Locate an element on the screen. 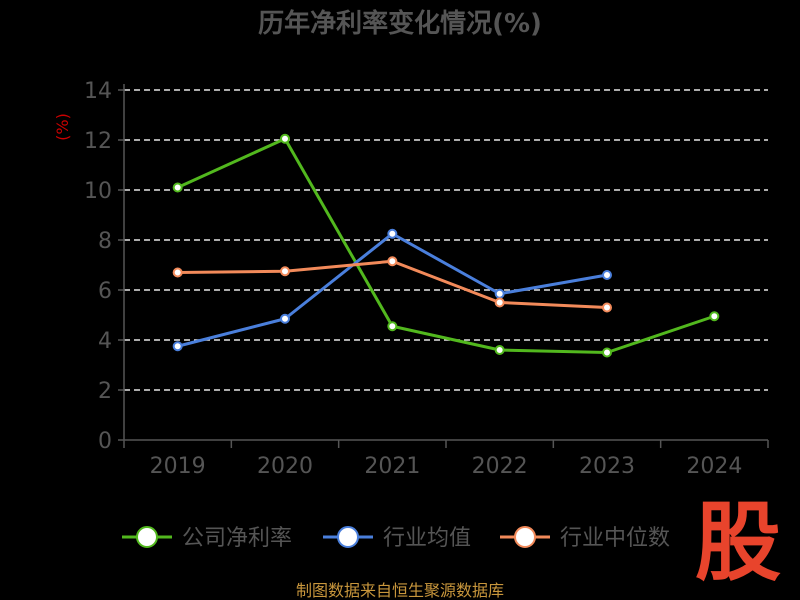 The image size is (800, 600). y-tick-labels: 0 2 4 6 8 10 12 14 is located at coordinates (98, 266).